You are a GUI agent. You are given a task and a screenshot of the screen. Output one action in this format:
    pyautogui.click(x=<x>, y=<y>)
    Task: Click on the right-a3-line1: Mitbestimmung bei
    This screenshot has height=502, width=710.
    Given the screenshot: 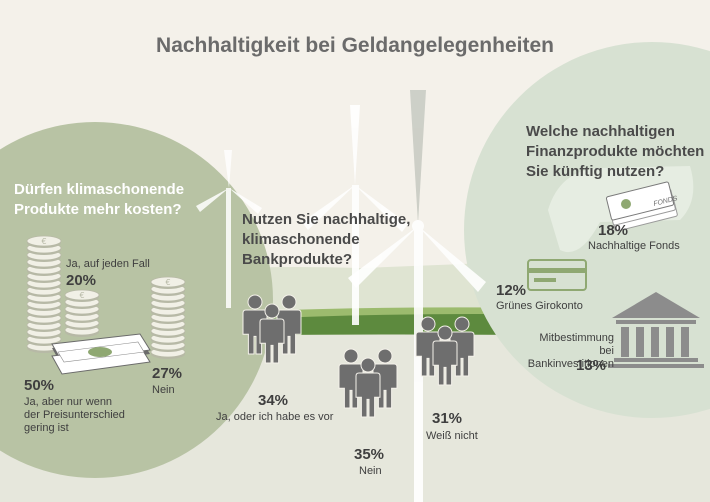 What is the action you would take?
    pyautogui.click(x=576, y=344)
    